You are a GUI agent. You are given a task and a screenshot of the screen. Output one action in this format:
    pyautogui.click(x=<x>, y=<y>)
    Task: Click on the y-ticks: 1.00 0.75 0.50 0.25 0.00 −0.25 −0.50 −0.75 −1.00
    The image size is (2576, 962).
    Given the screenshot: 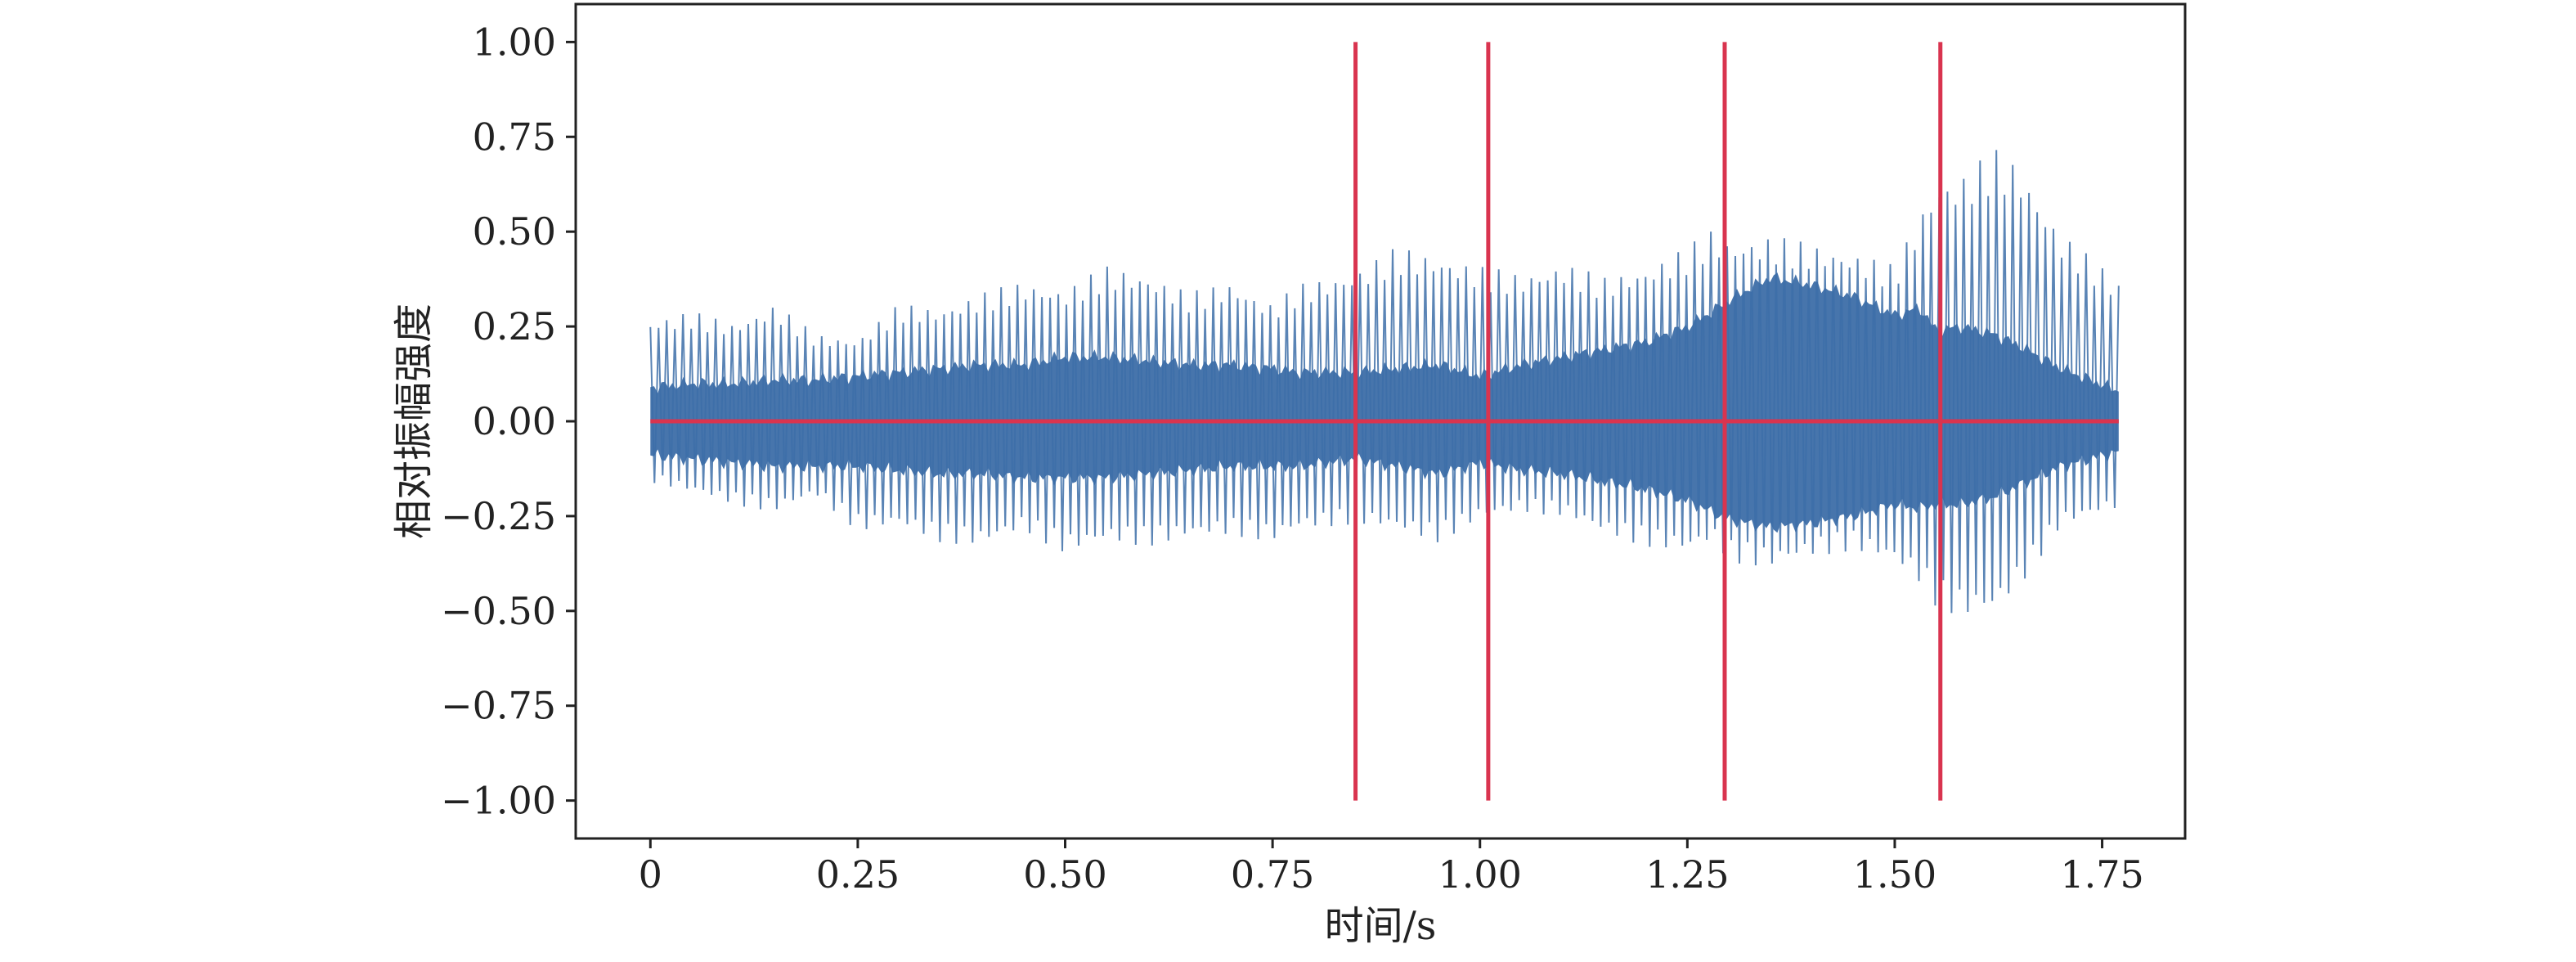 What is the action you would take?
    pyautogui.click(x=508, y=421)
    